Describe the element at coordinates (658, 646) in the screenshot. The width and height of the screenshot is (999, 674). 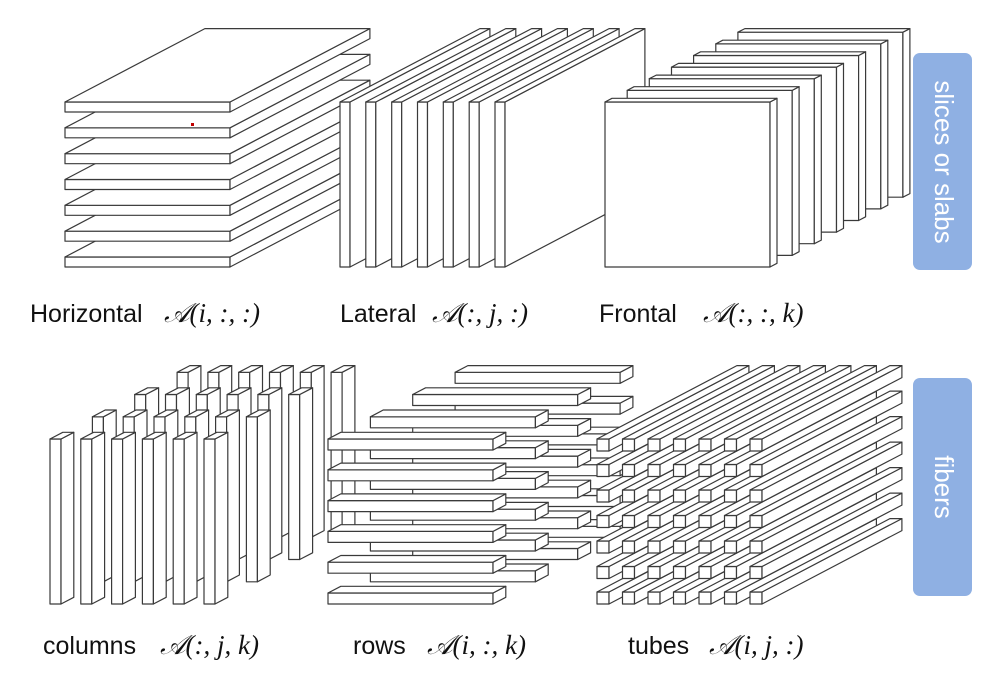
I see `caption-tubes-word: tubes` at that location.